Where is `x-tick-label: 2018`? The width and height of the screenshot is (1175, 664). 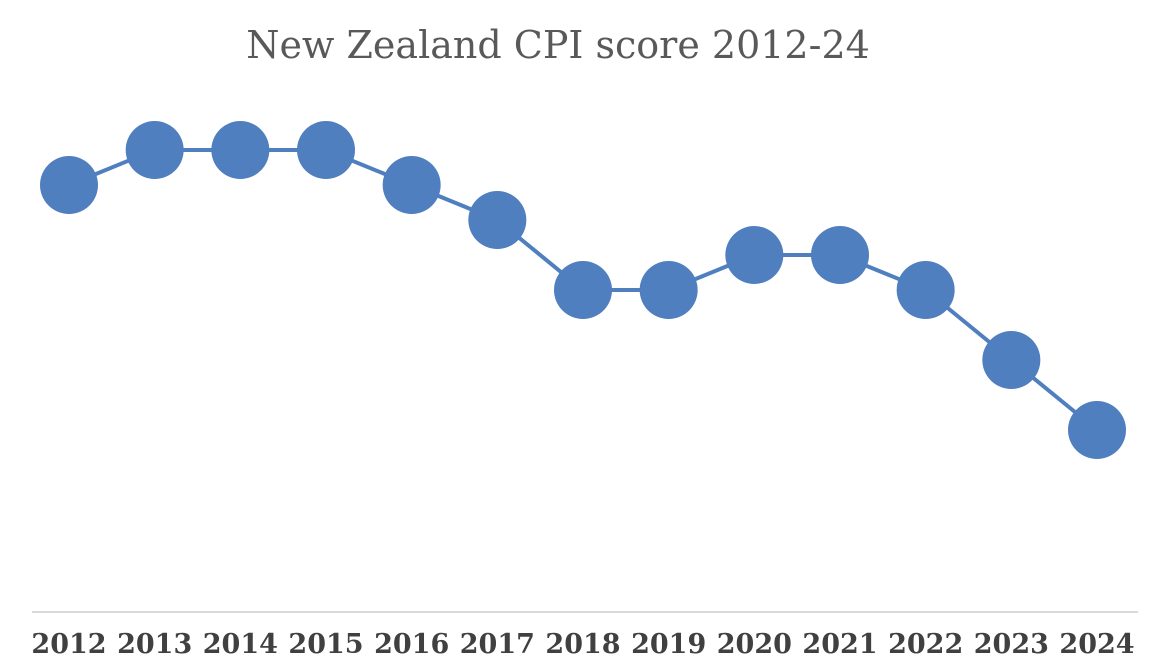 x-tick-label: 2018 is located at coordinates (582, 644).